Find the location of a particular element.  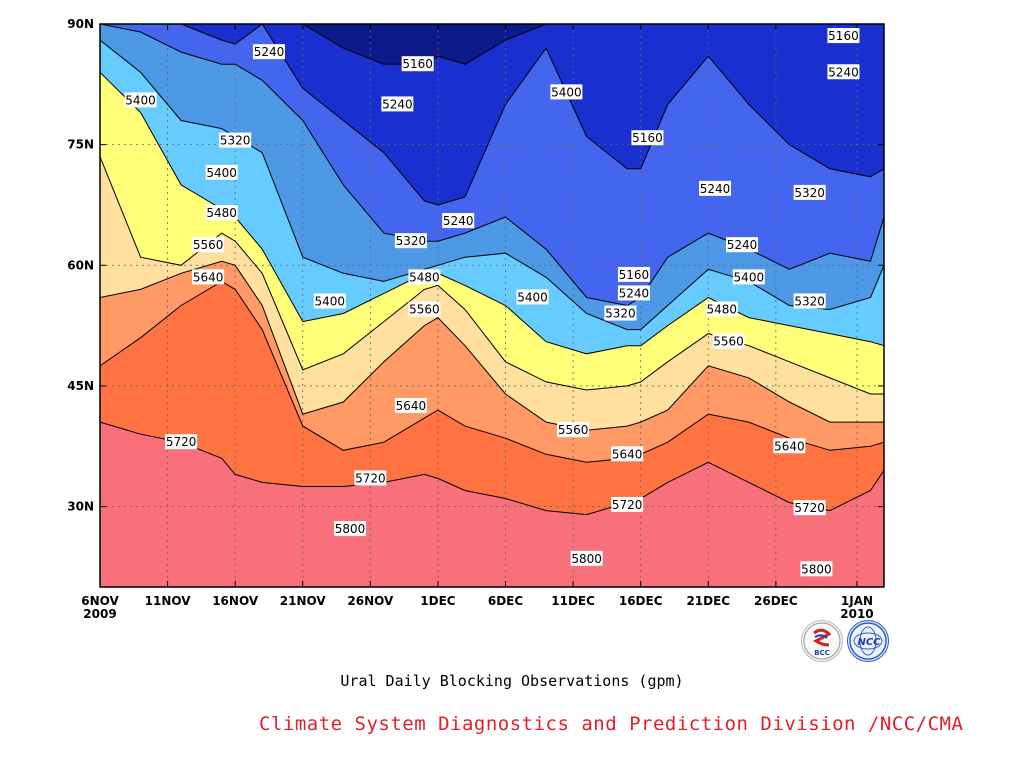

x-tick-label: 21DEC is located at coordinates (708, 601).